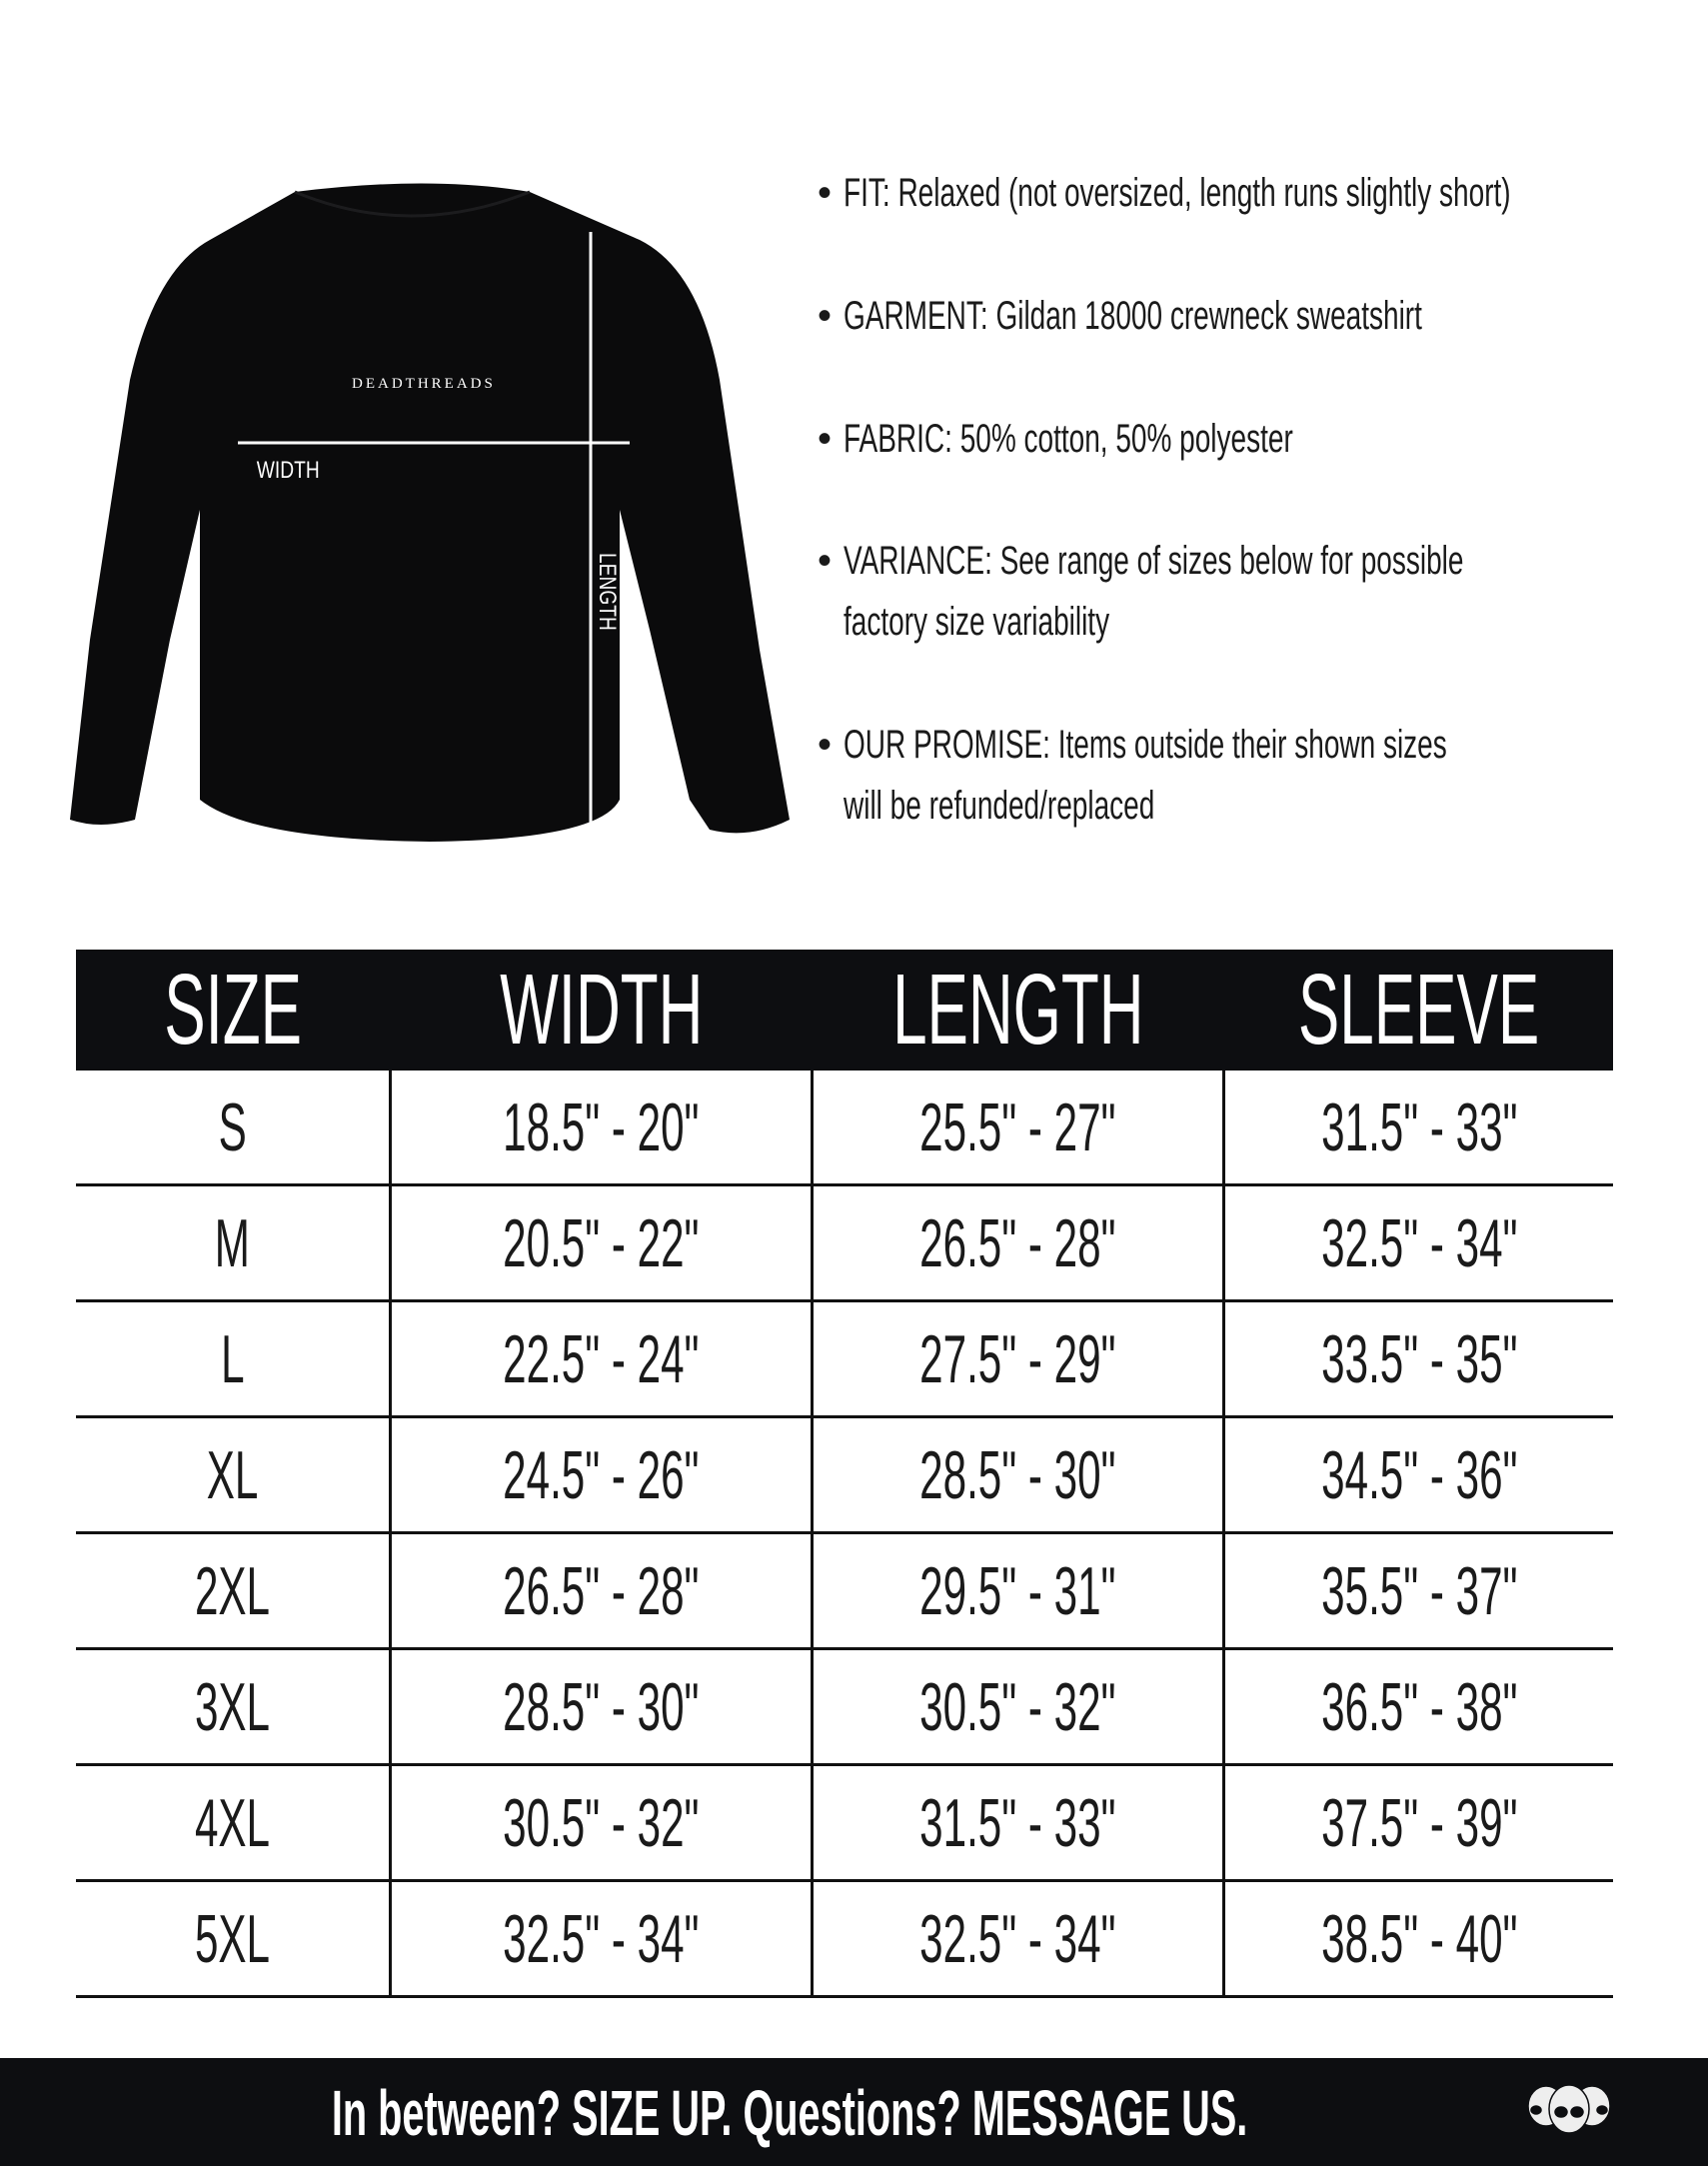 The image size is (1708, 2166). Describe the element at coordinates (233, 1128) in the screenshot. I see `cell-size: S` at that location.